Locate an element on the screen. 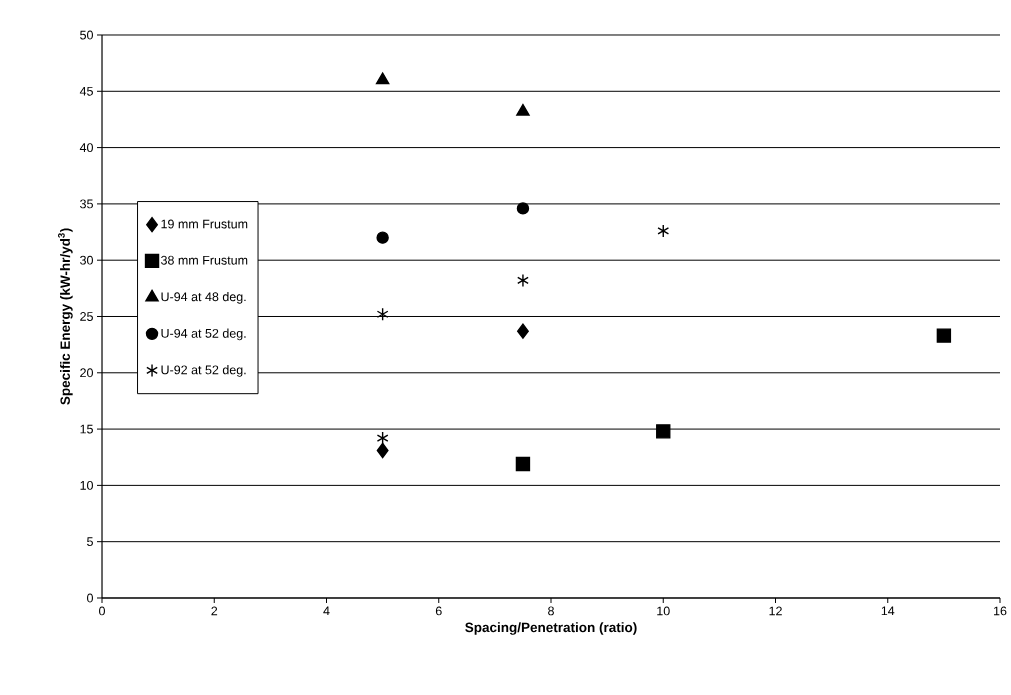 The height and width of the screenshot is (695, 1011). y-tick-label: 35 is located at coordinates (86, 204).